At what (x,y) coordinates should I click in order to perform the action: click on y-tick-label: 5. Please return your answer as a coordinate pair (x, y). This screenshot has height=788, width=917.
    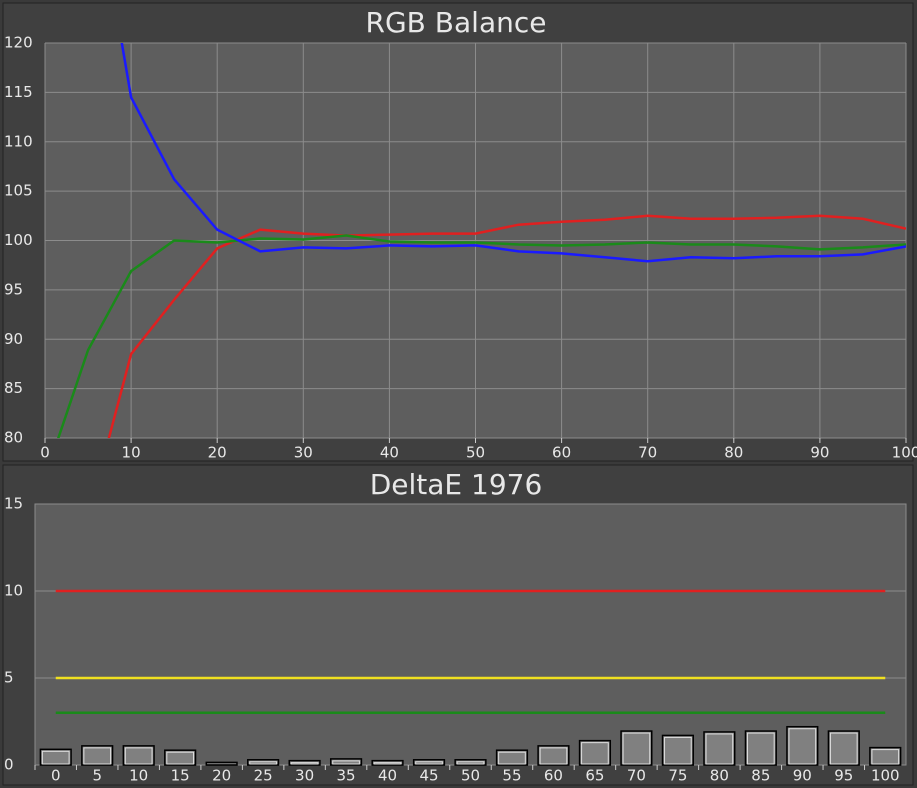
    Looking at the image, I should click on (9, 678).